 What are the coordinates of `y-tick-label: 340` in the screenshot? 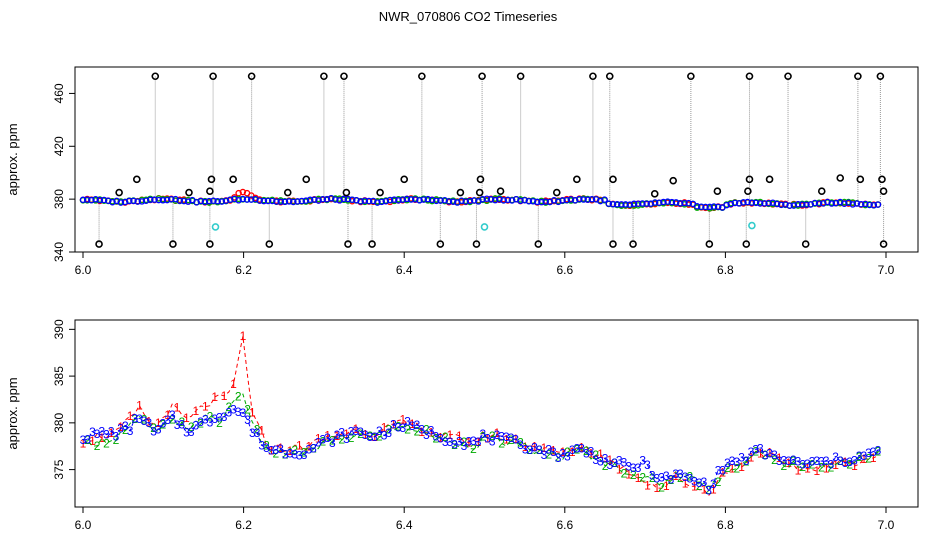 It's located at (59, 252).